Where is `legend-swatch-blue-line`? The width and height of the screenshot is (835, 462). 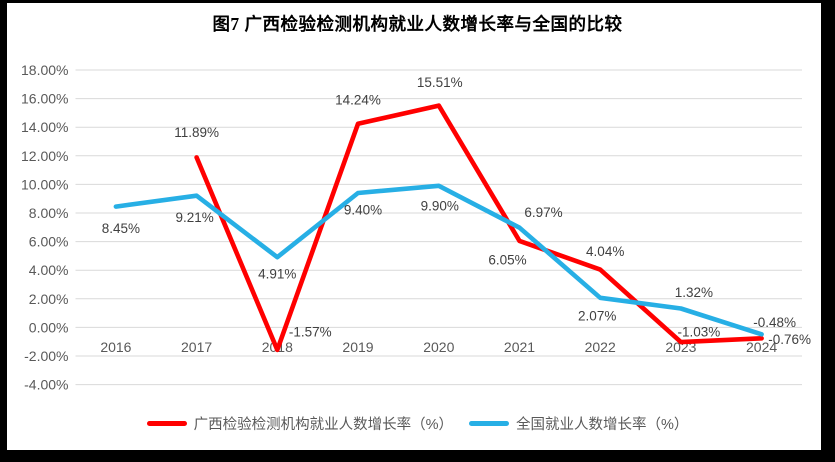 legend-swatch-blue-line is located at coordinates (489, 423).